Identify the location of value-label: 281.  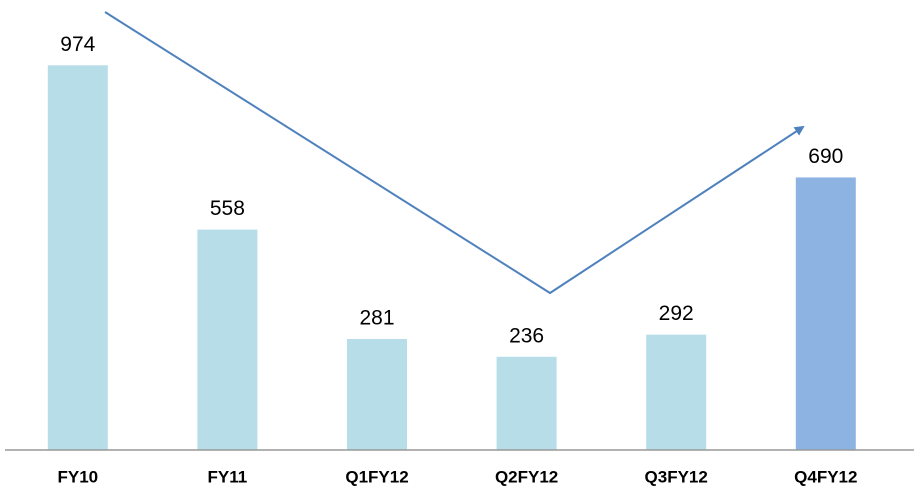
(376, 318).